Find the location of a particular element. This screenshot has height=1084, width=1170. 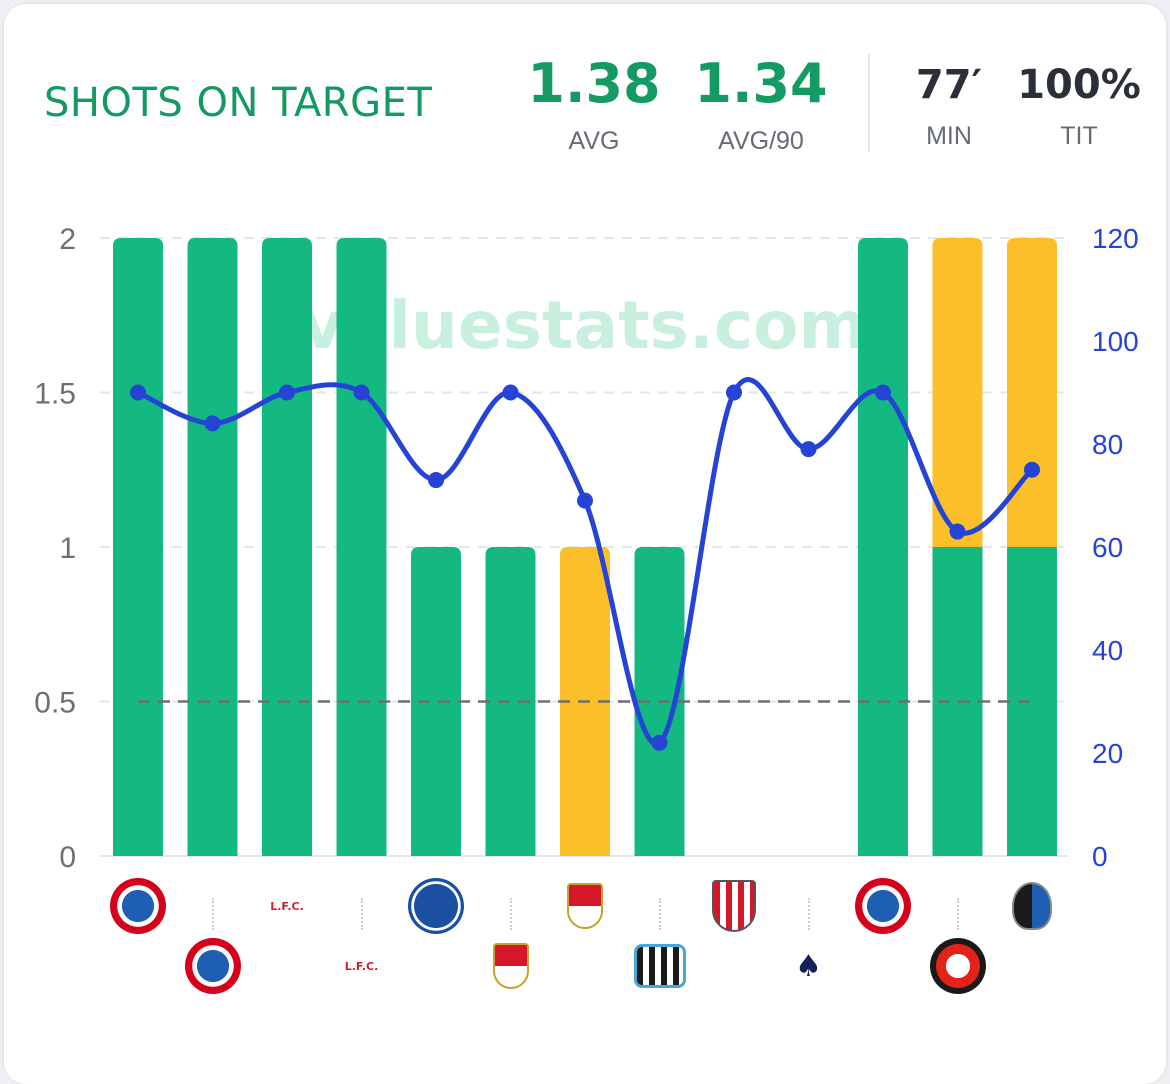

newcastle-crest-icon is located at coordinates (659, 966).